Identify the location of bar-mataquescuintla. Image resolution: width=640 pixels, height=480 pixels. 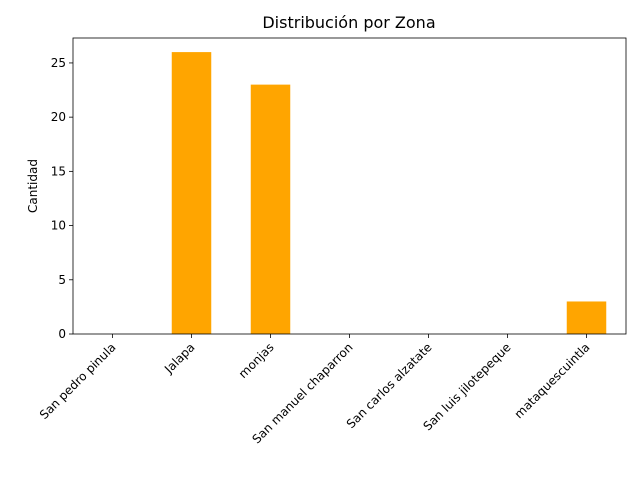
(586, 317).